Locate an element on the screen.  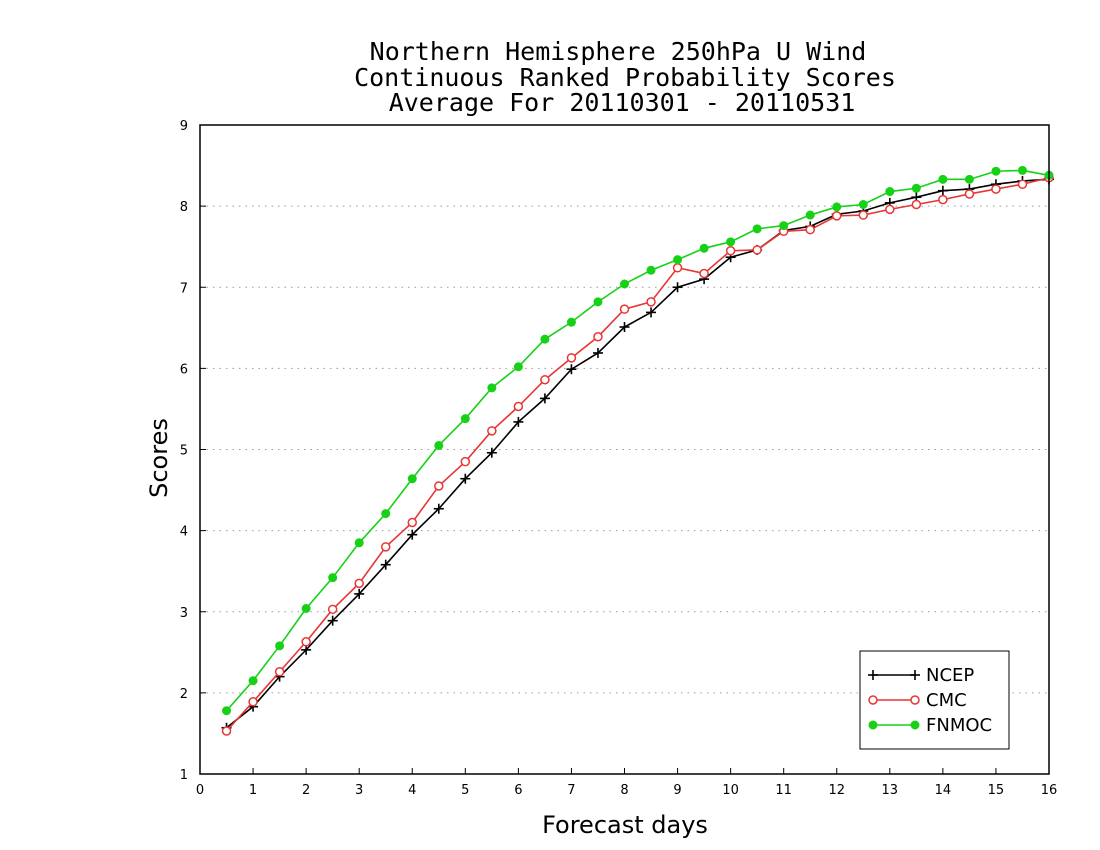
x-tick-label: 2 is located at coordinates (306, 790).